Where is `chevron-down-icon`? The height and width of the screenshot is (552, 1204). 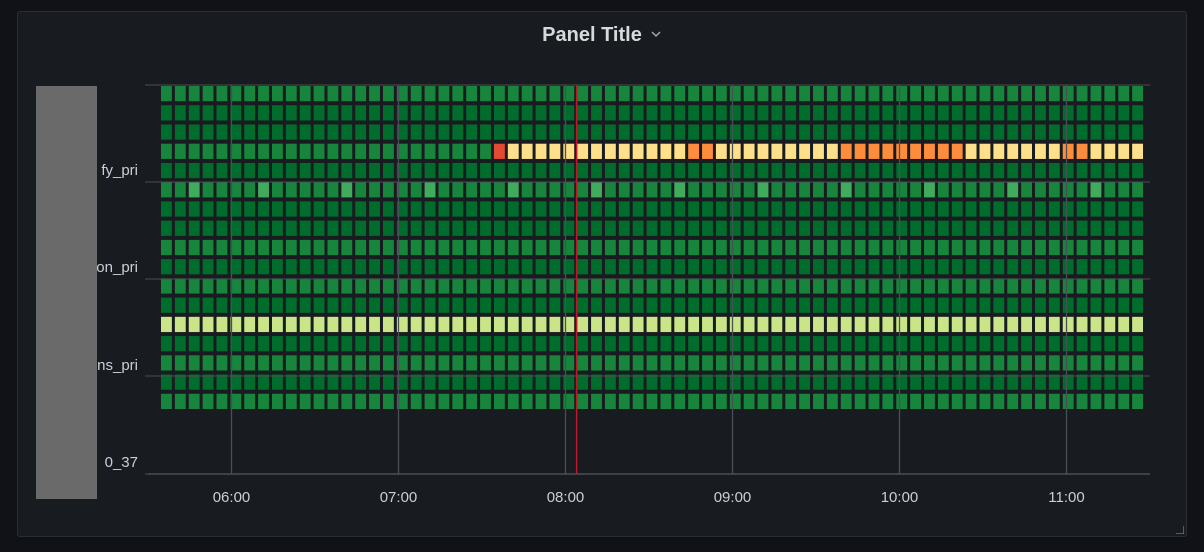 chevron-down-icon is located at coordinates (656, 34).